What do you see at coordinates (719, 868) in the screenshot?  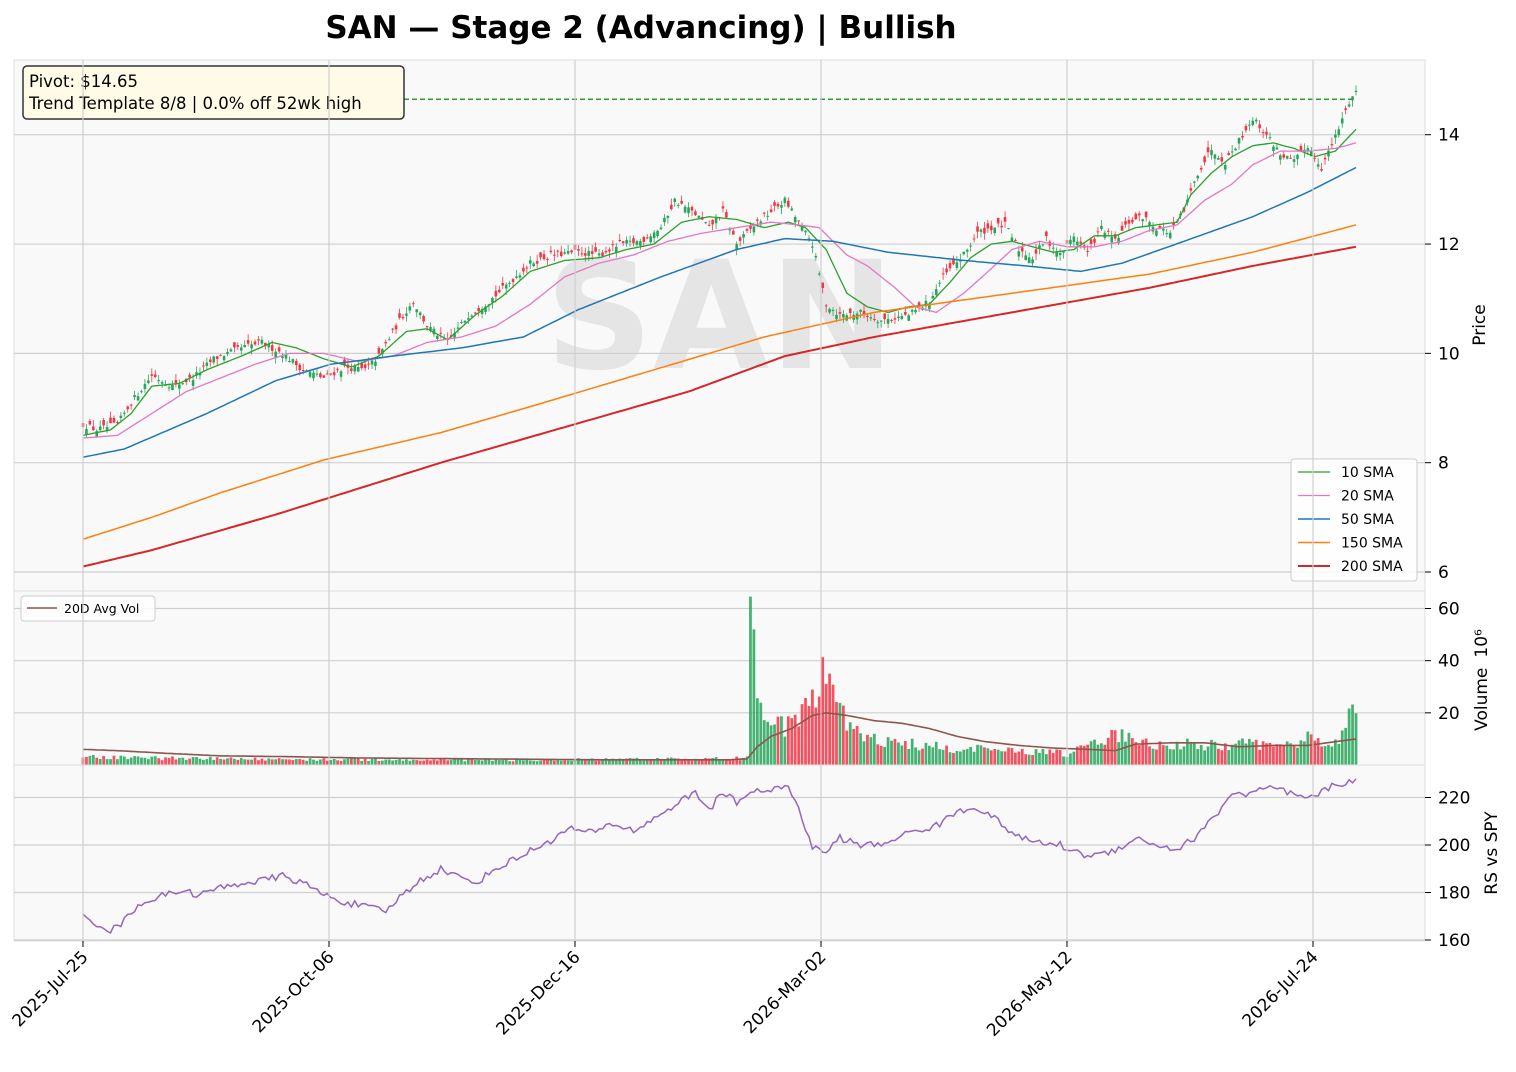 I see `rs-gridlines` at bounding box center [719, 868].